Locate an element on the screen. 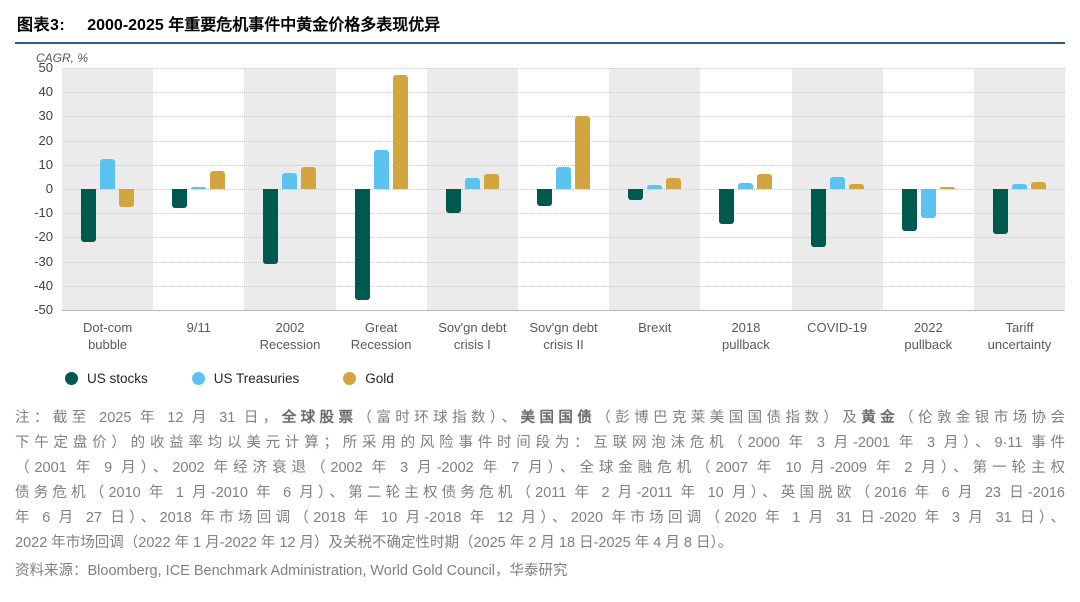  figure-title-row: 图表3: 2000-2025 年重要危机事件中黄金价格多表现优异 is located at coordinates (540, 26).